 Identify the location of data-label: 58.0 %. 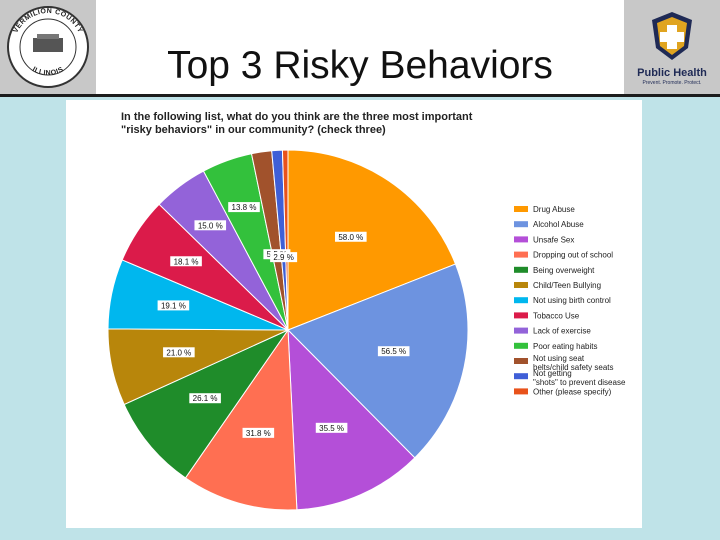
(350, 237).